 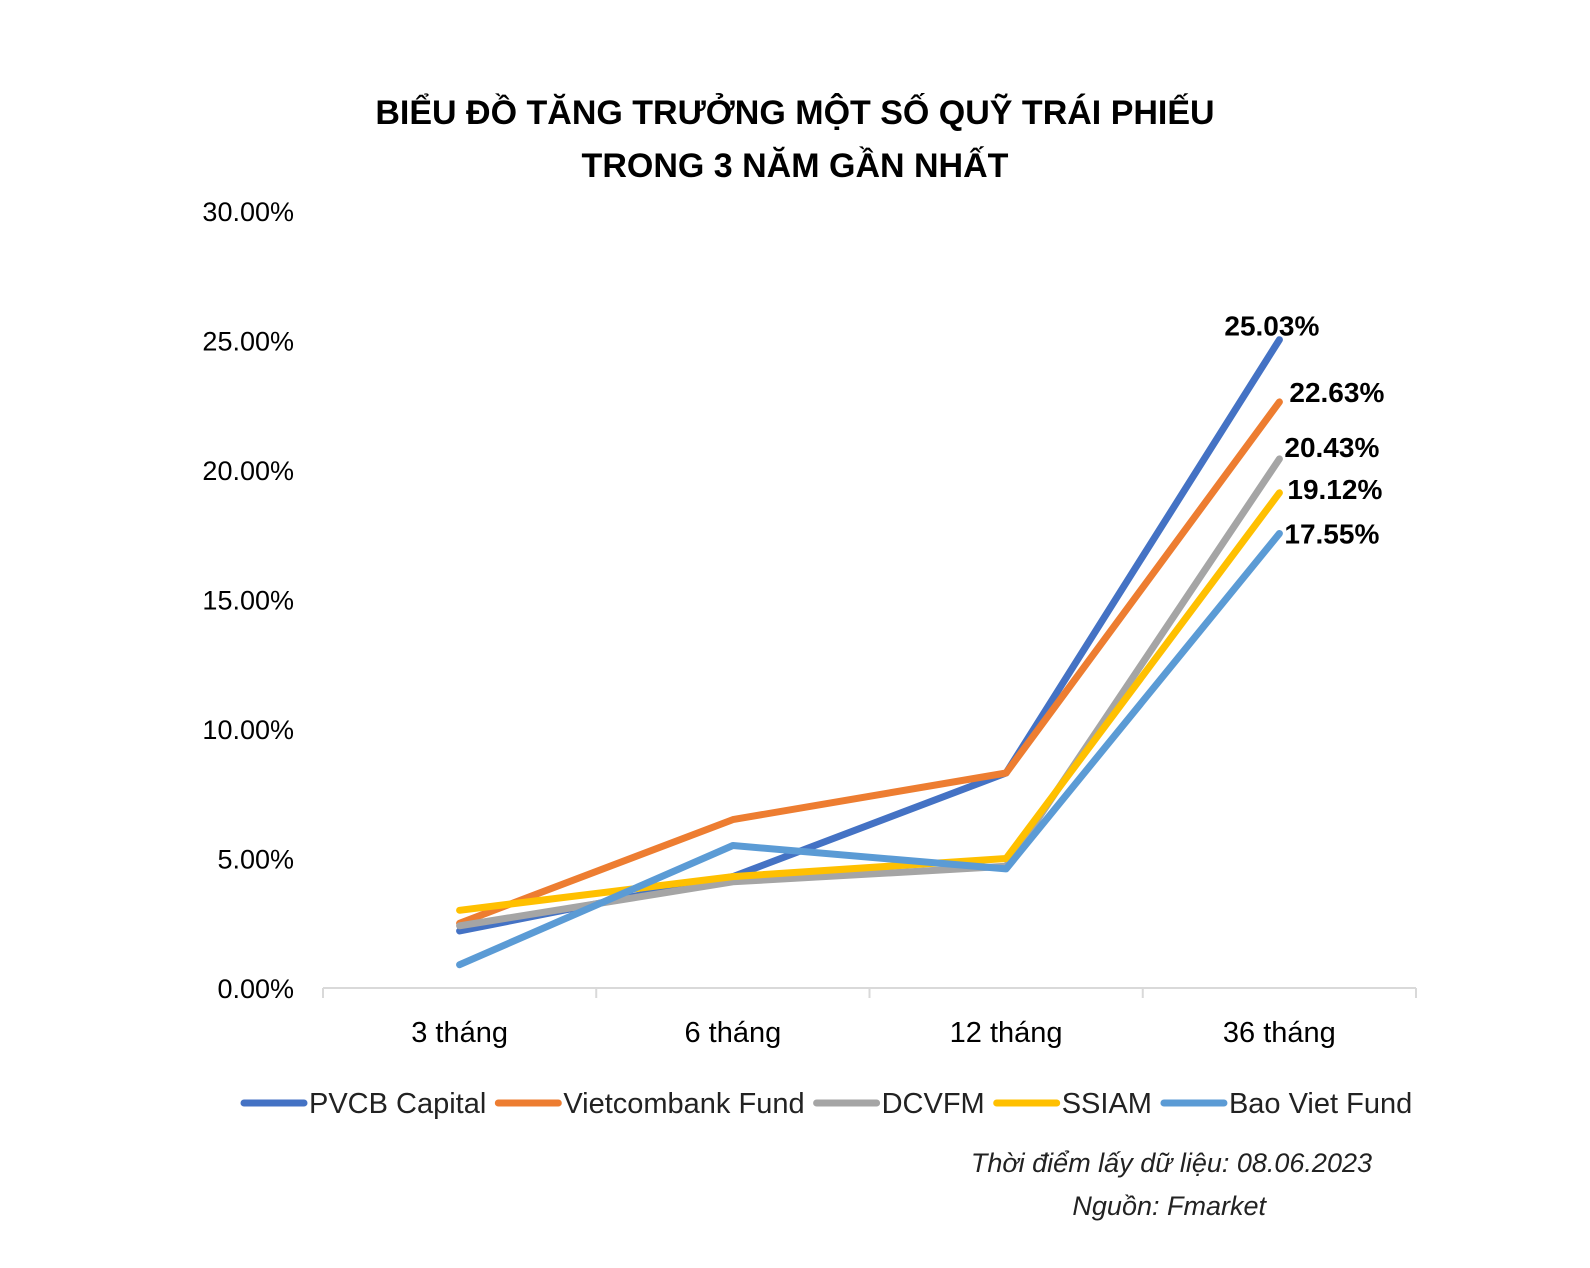 What do you see at coordinates (248, 471) in the screenshot?
I see `y-tick-label: 20.00%` at bounding box center [248, 471].